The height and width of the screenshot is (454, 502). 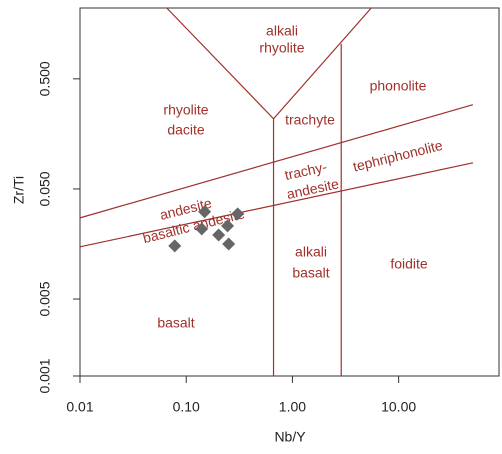 What do you see at coordinates (290, 437) in the screenshot?
I see `x-axis-label: Nb/Y` at bounding box center [290, 437].